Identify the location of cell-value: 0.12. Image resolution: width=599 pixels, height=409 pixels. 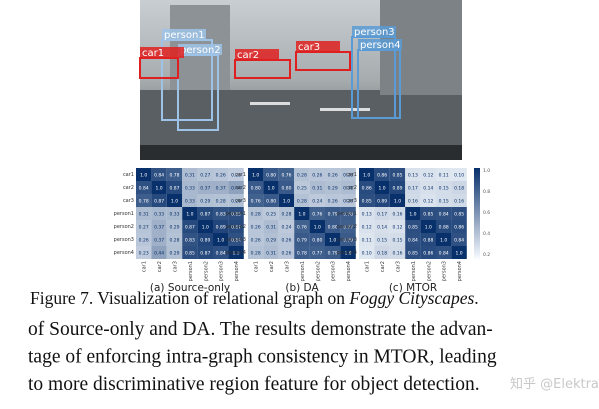
(367, 228).